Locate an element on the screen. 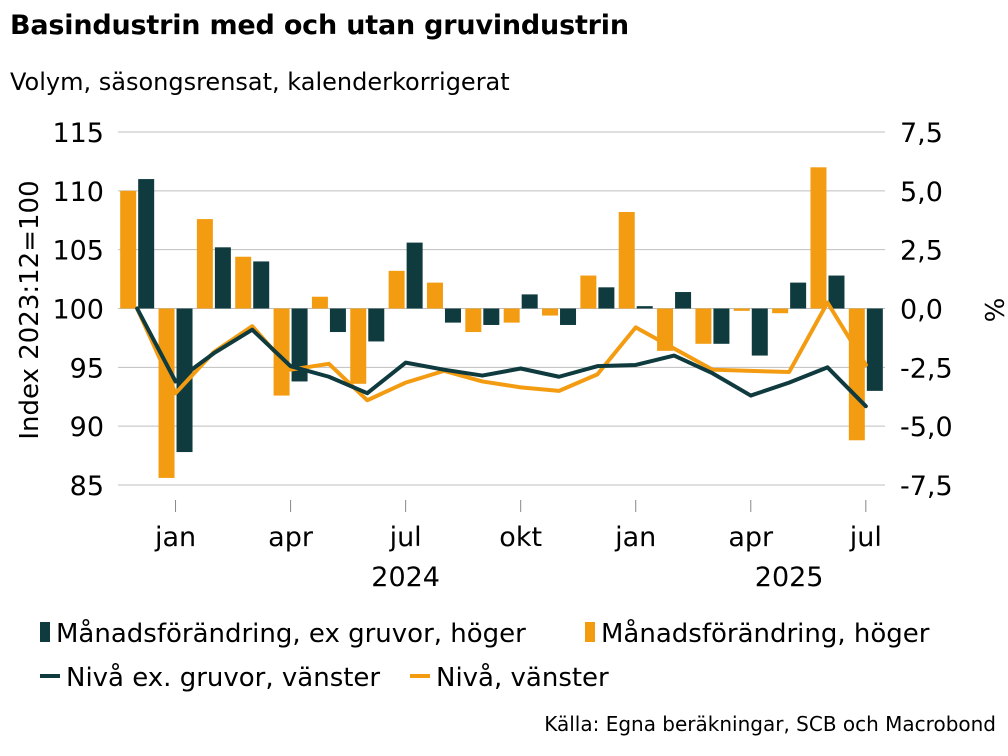  y-tick-left: 90 is located at coordinates (87, 427).